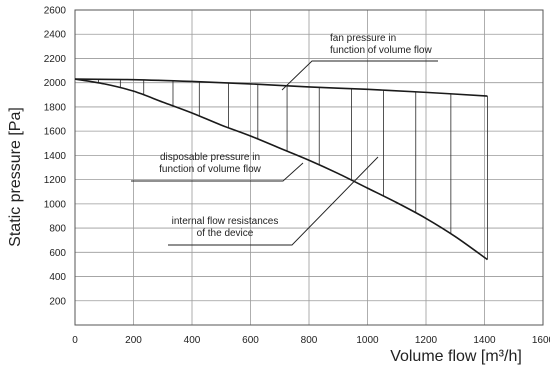 Image resolution: width=550 pixels, height=372 pixels. I want to click on y-tick-label: 2200, so click(55, 59).